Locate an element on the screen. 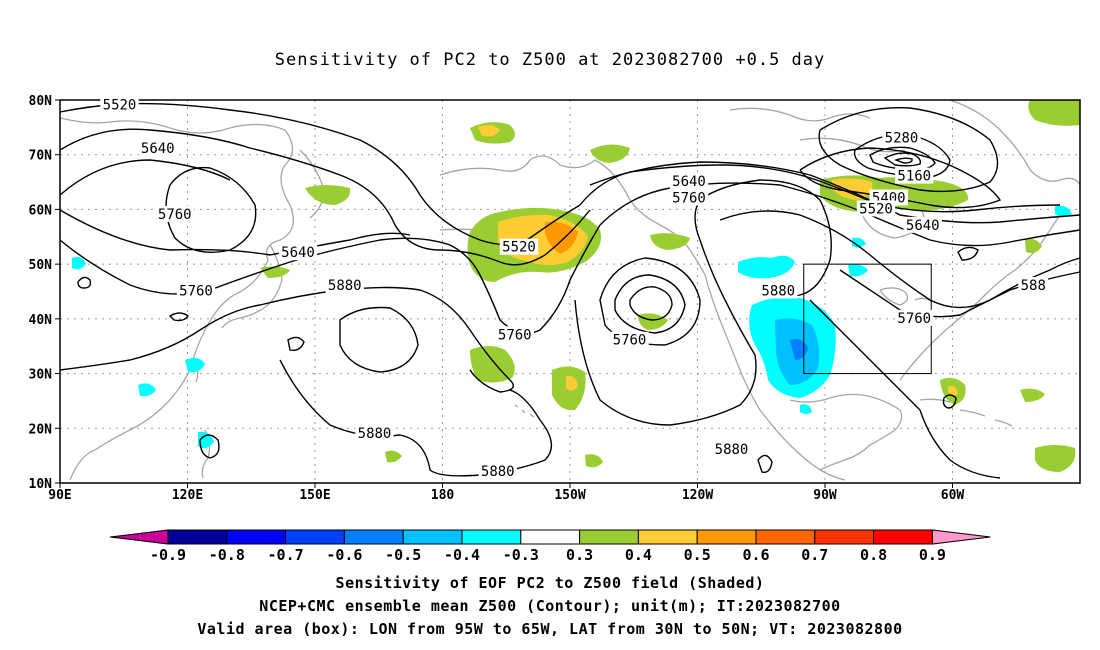  colorbar-label: -0.9 is located at coordinates (168, 555).